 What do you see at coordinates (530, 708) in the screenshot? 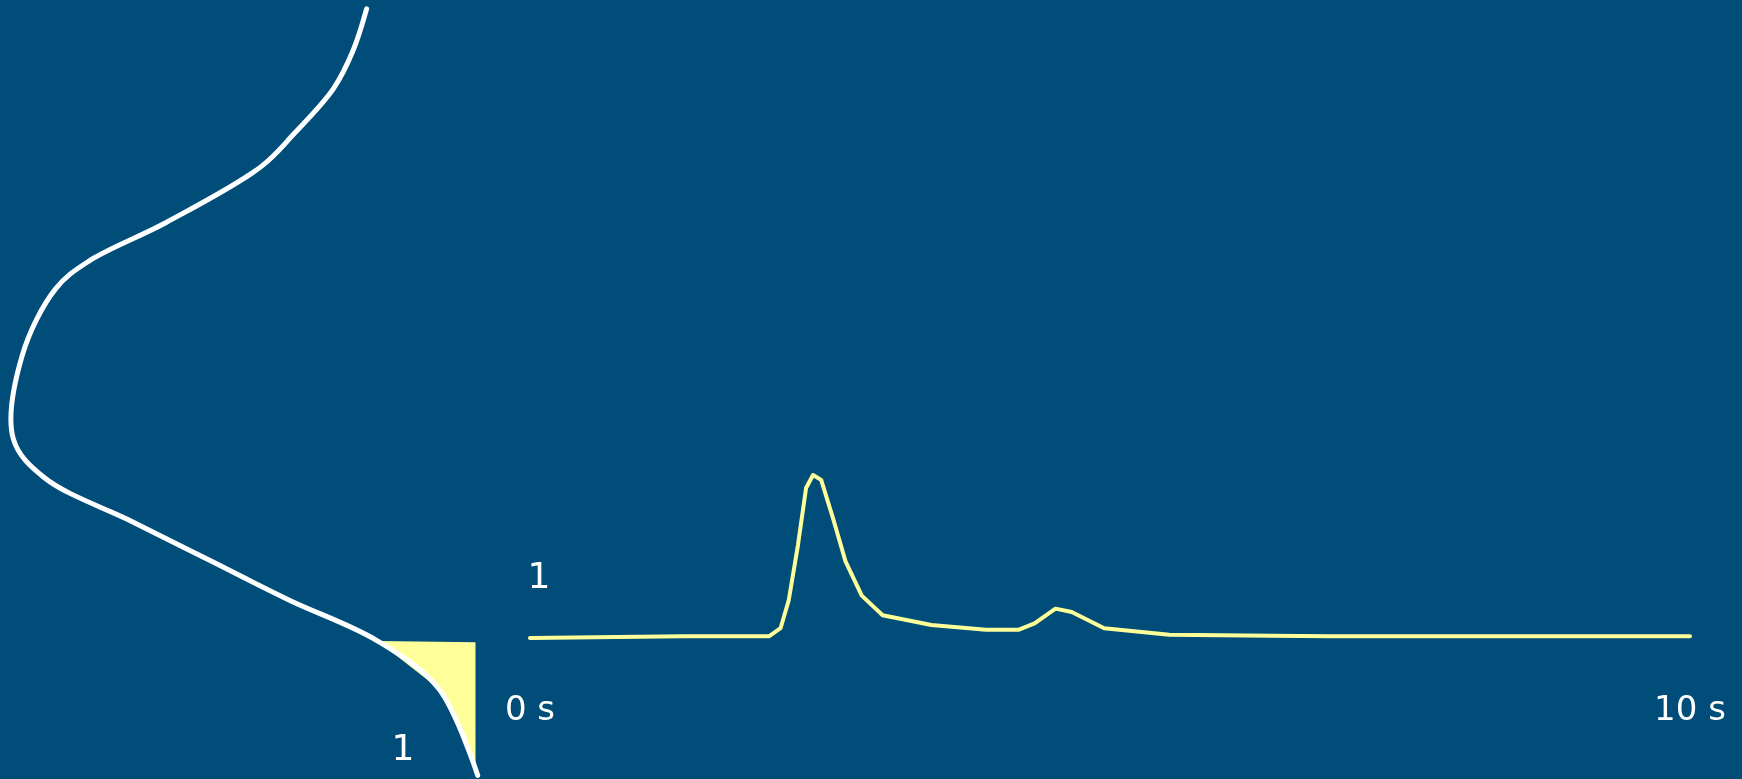
I see `x-tick-label: 0 s` at bounding box center [530, 708].